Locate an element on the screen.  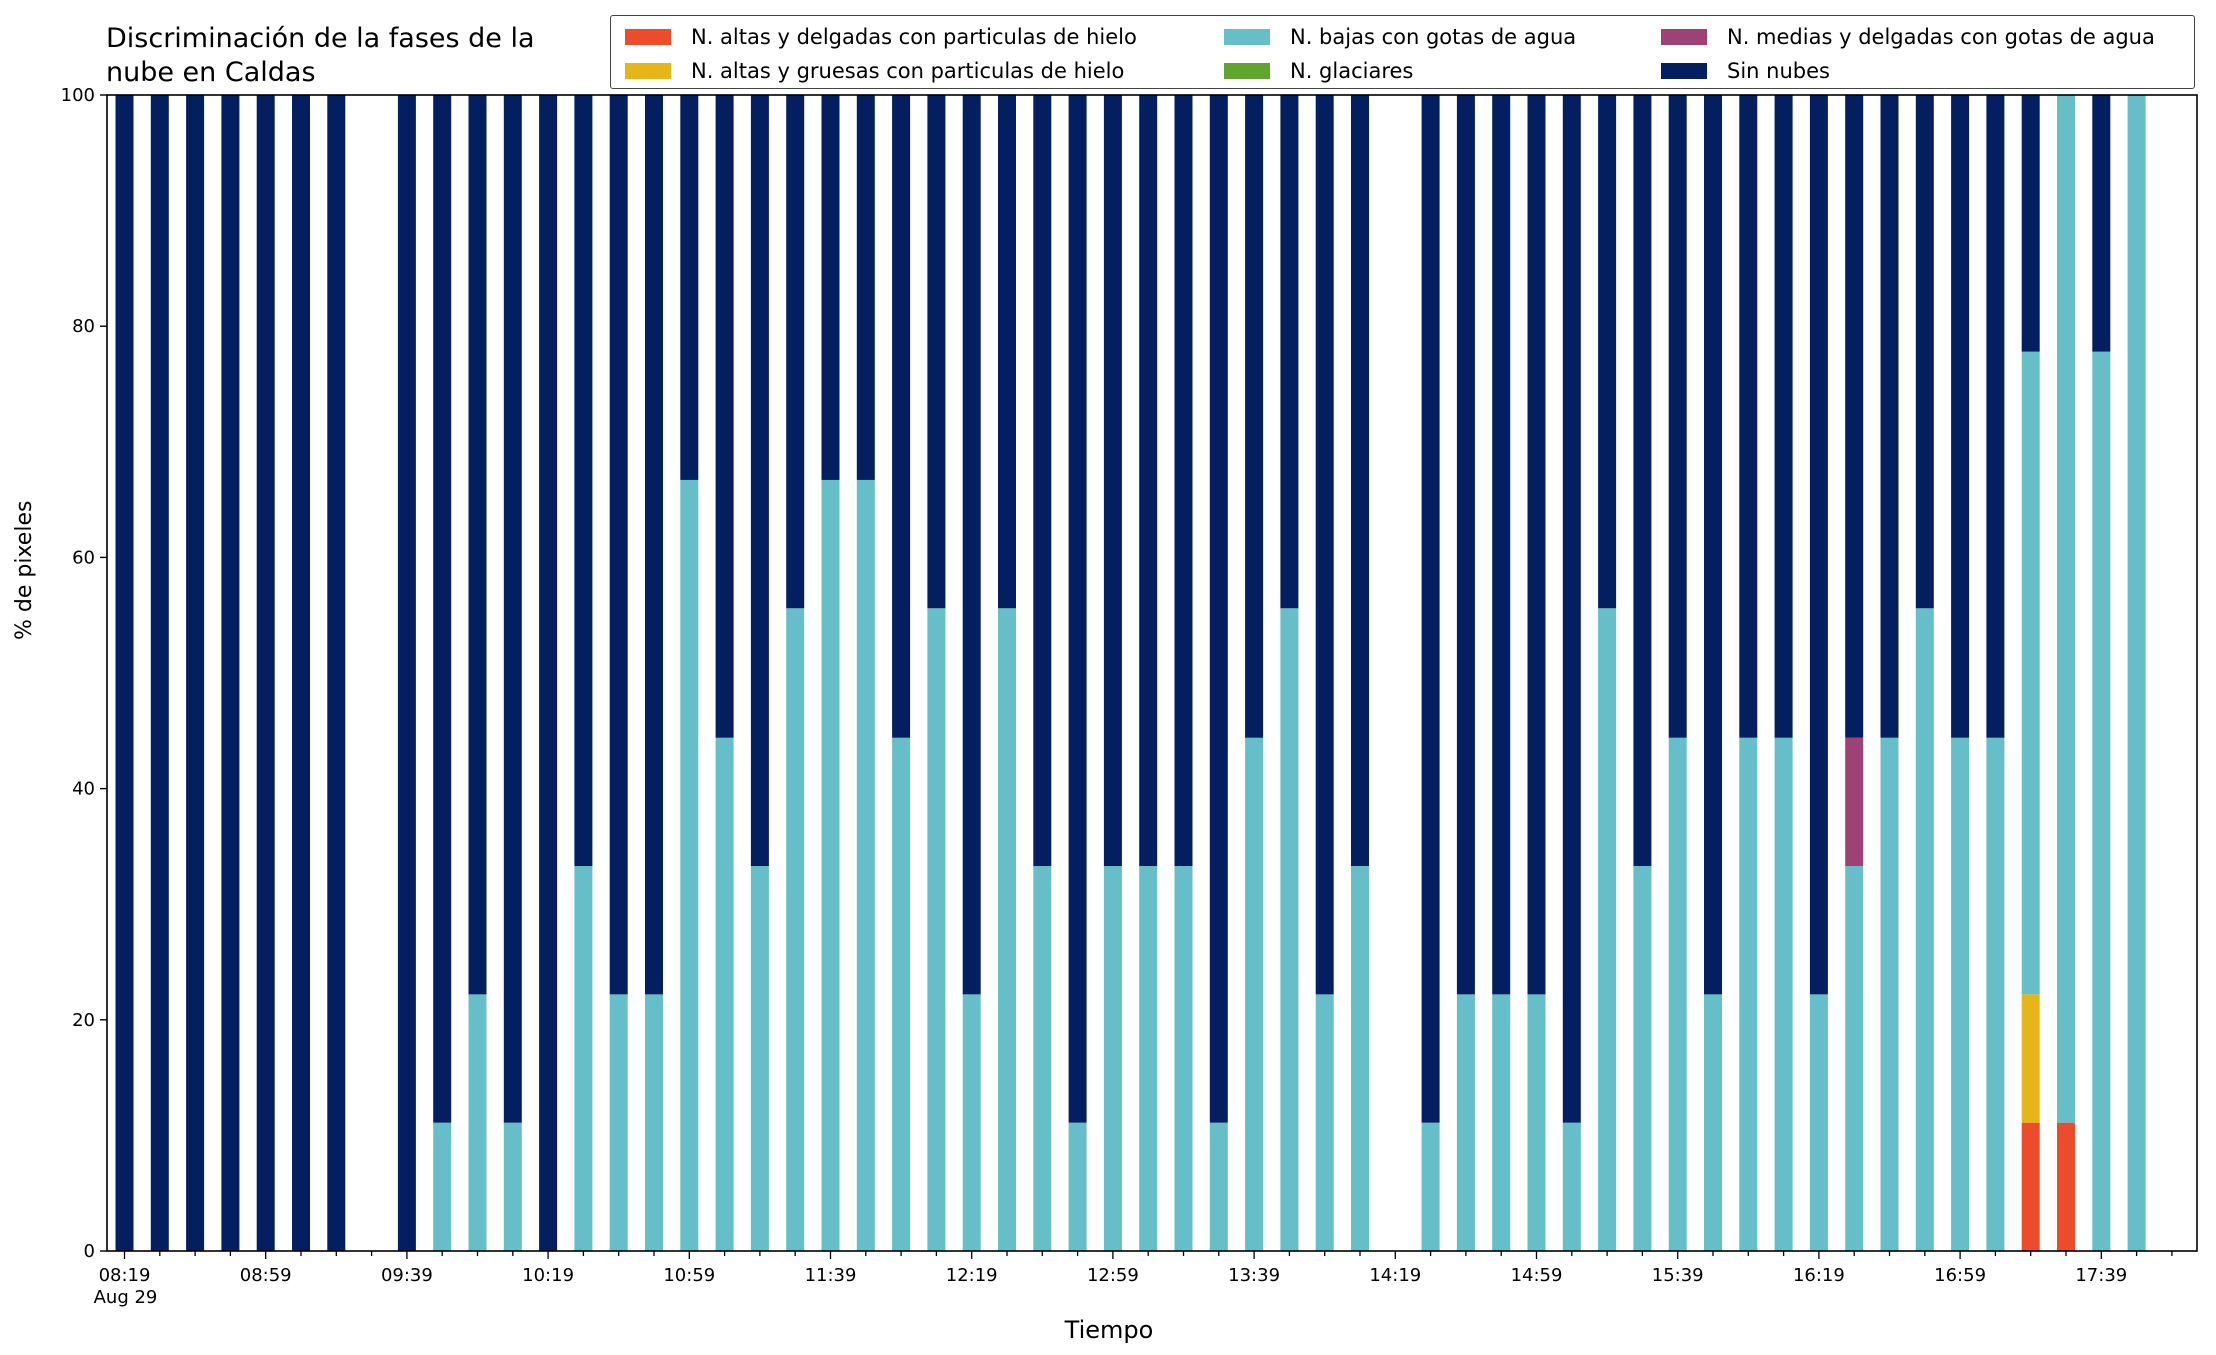
x-tick-label: 13:39 is located at coordinates (1254, 1275).